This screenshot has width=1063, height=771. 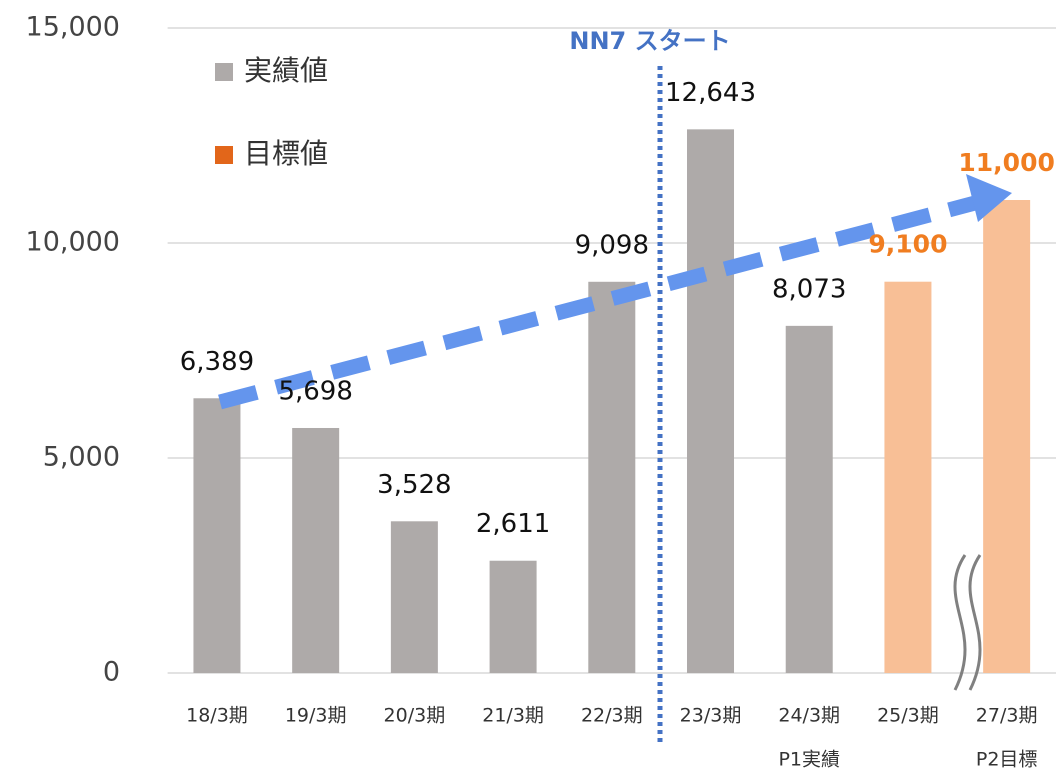 What do you see at coordinates (1006, 162) in the screenshot?
I see `value-label: 11,000` at bounding box center [1006, 162].